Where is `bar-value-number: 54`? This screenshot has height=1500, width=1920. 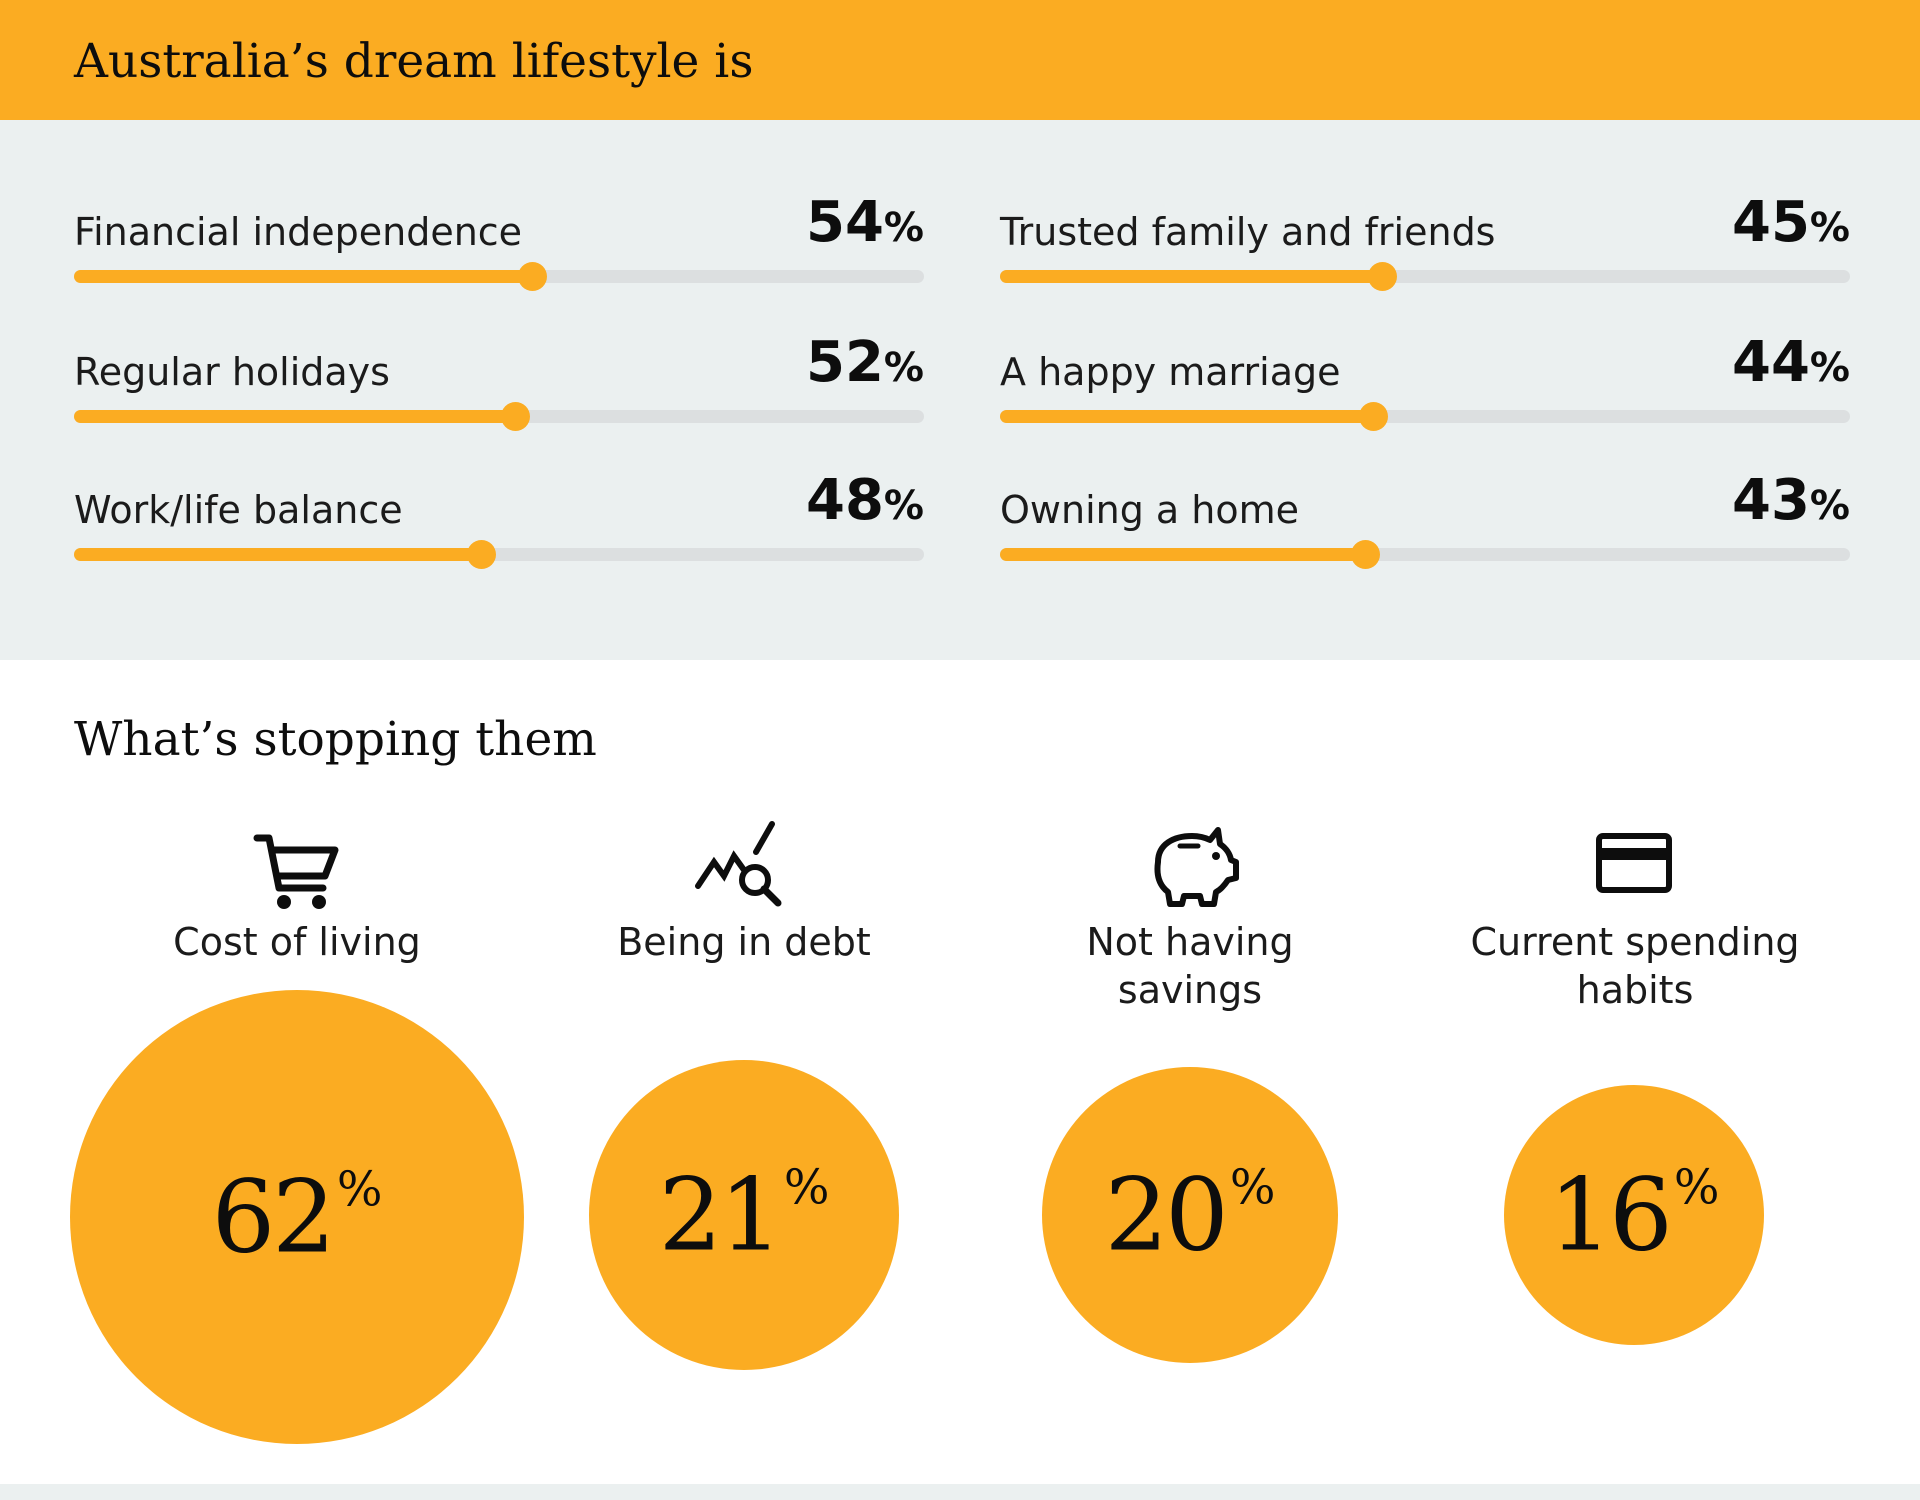
bar-value-number: 54 is located at coordinates (844, 222).